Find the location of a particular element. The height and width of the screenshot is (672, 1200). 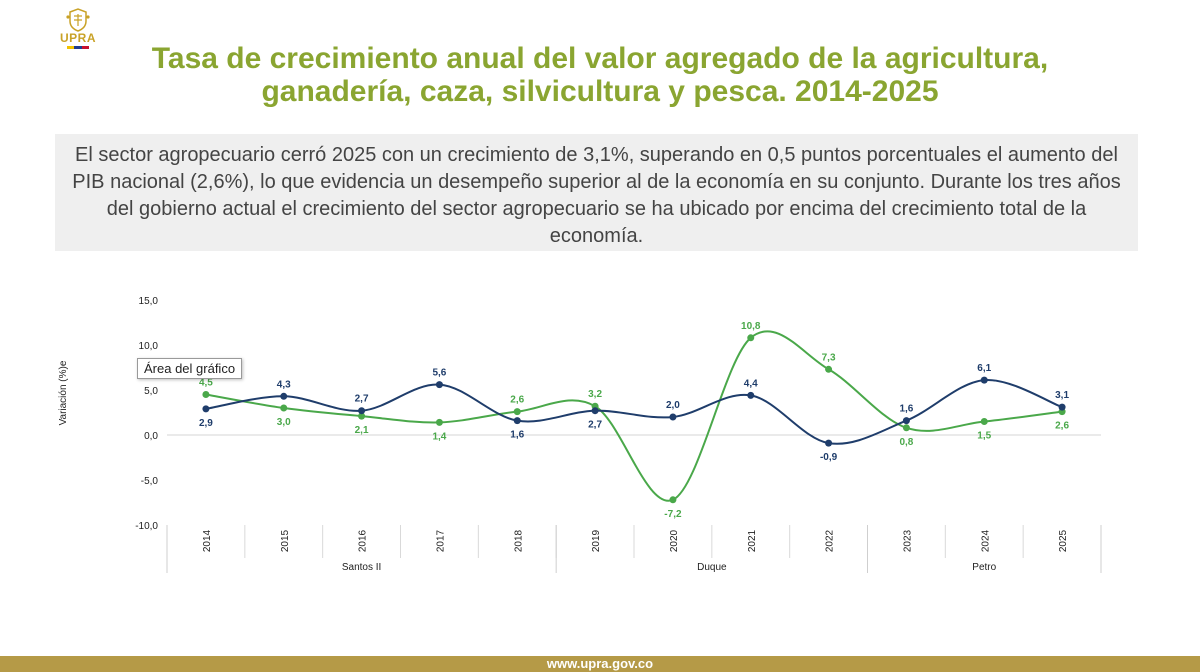

x-tick-label: 2021 is located at coordinates (752, 540).